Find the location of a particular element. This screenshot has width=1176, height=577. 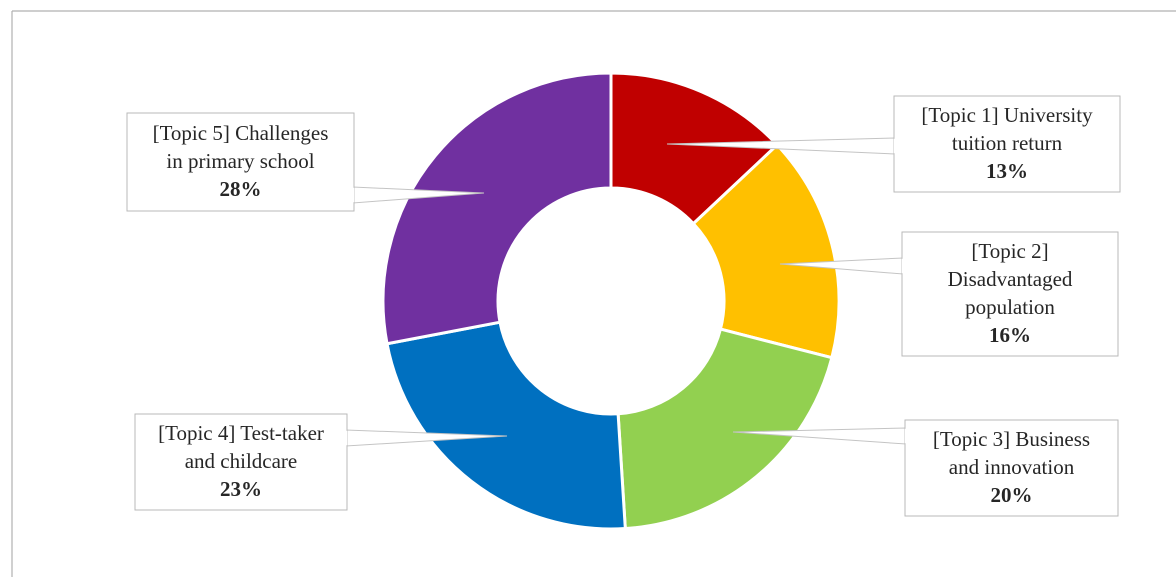

category-label-topic-1-line-2: tuition return is located at coordinates (1007, 143).